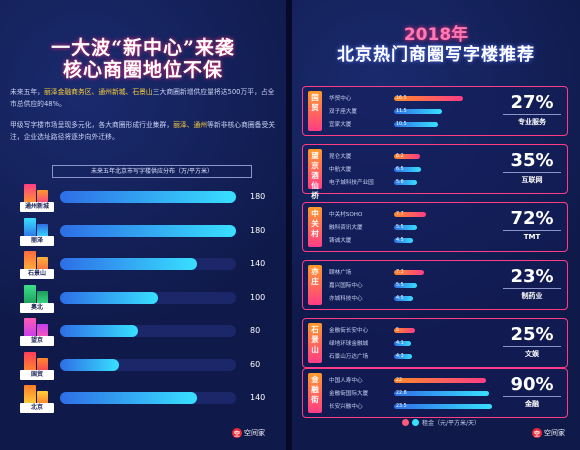  I want to click on bar-category-label: 国贸, so click(37, 374).